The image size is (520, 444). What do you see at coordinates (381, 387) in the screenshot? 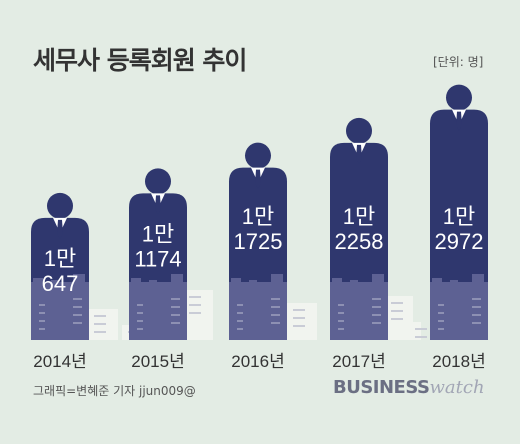
I see `brand-logo-business: BUSINESS` at bounding box center [381, 387].